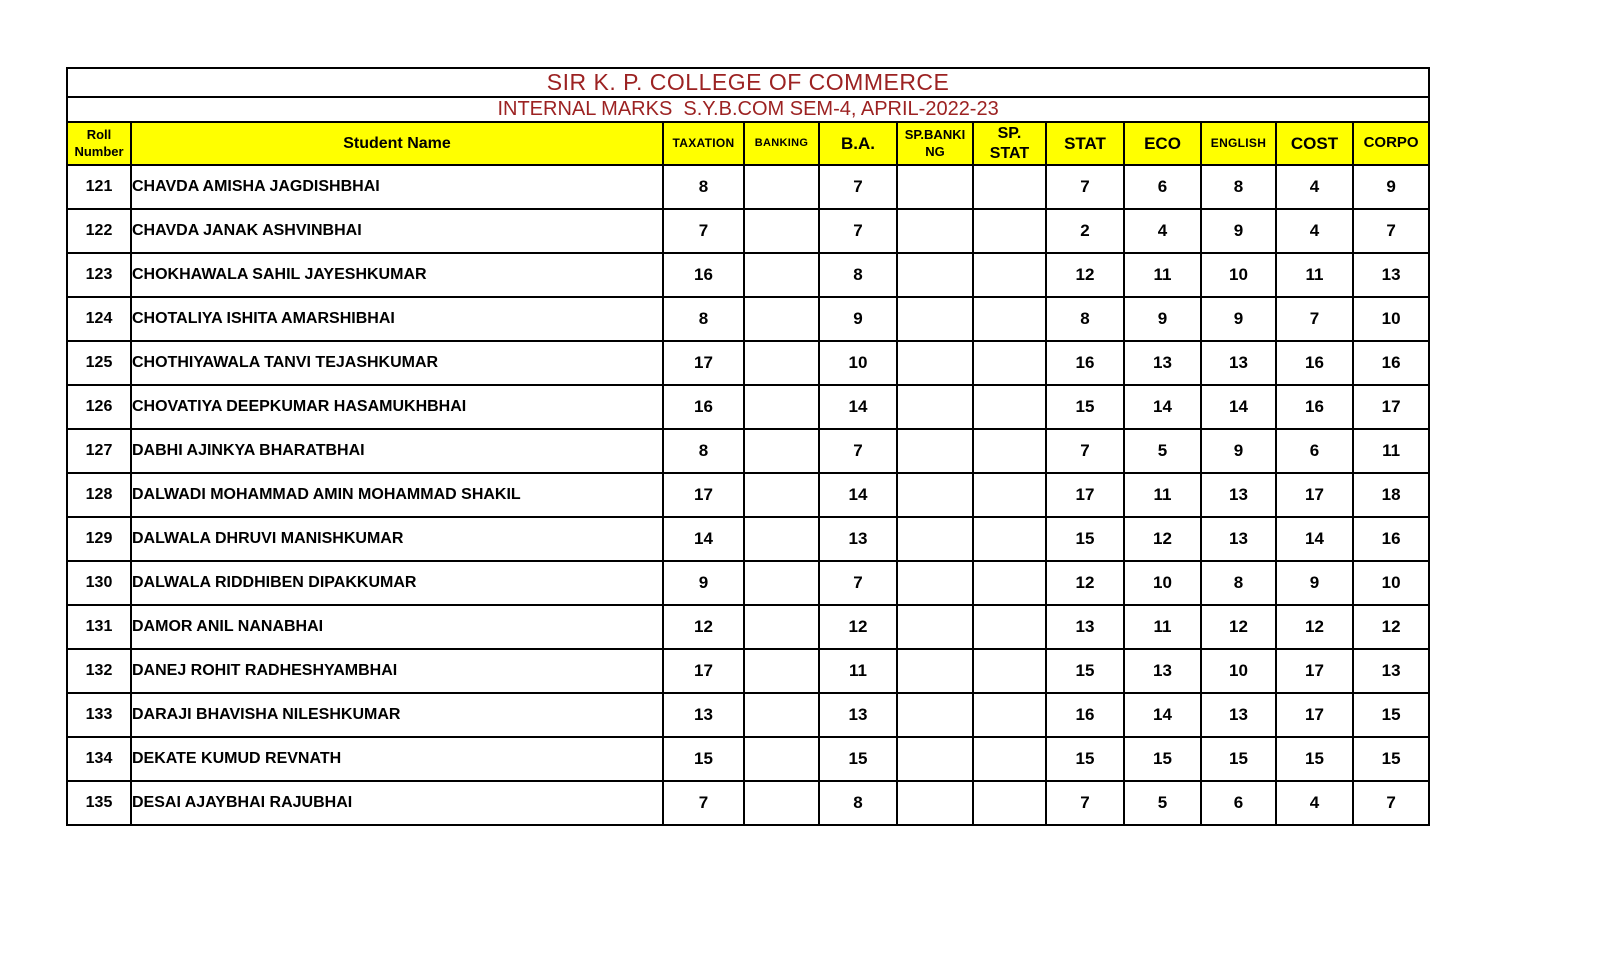  Describe the element at coordinates (397, 803) in the screenshot. I see `student-name-cell: DESAI AJAYBHAI RAJUBHAI` at that location.